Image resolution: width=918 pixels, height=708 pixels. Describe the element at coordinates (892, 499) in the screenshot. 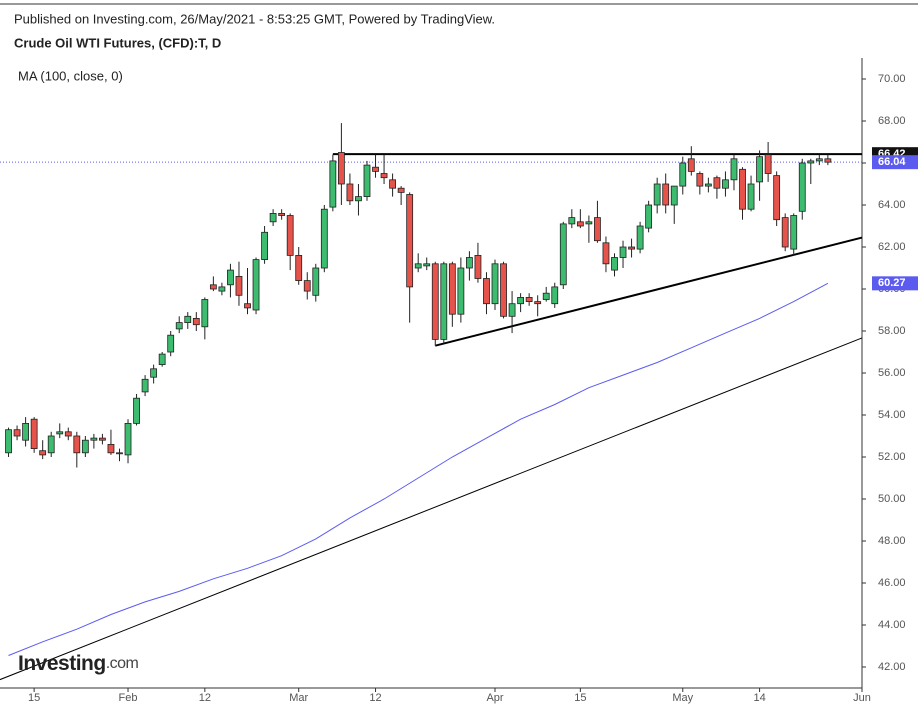

I see `y-tick-label: 50.00` at that location.